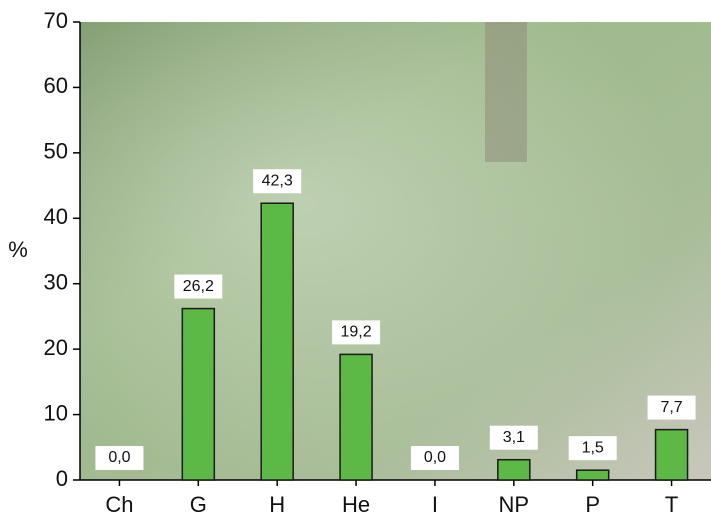  I want to click on x-tick-label: H, so click(277, 504).